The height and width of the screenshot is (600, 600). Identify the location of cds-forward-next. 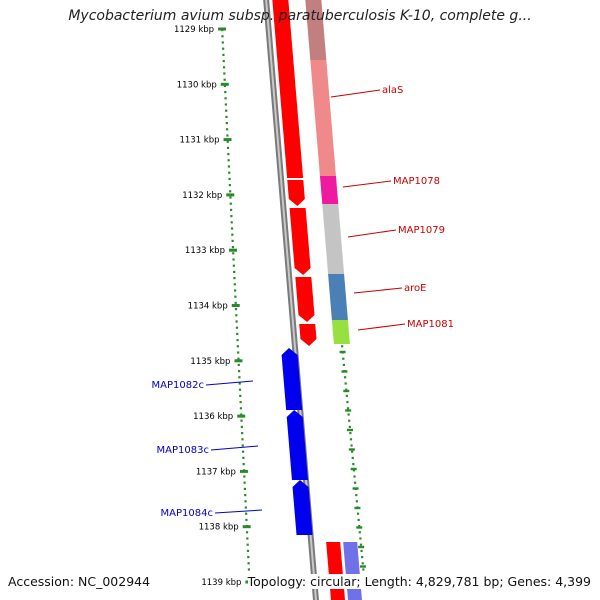
(335, 571).